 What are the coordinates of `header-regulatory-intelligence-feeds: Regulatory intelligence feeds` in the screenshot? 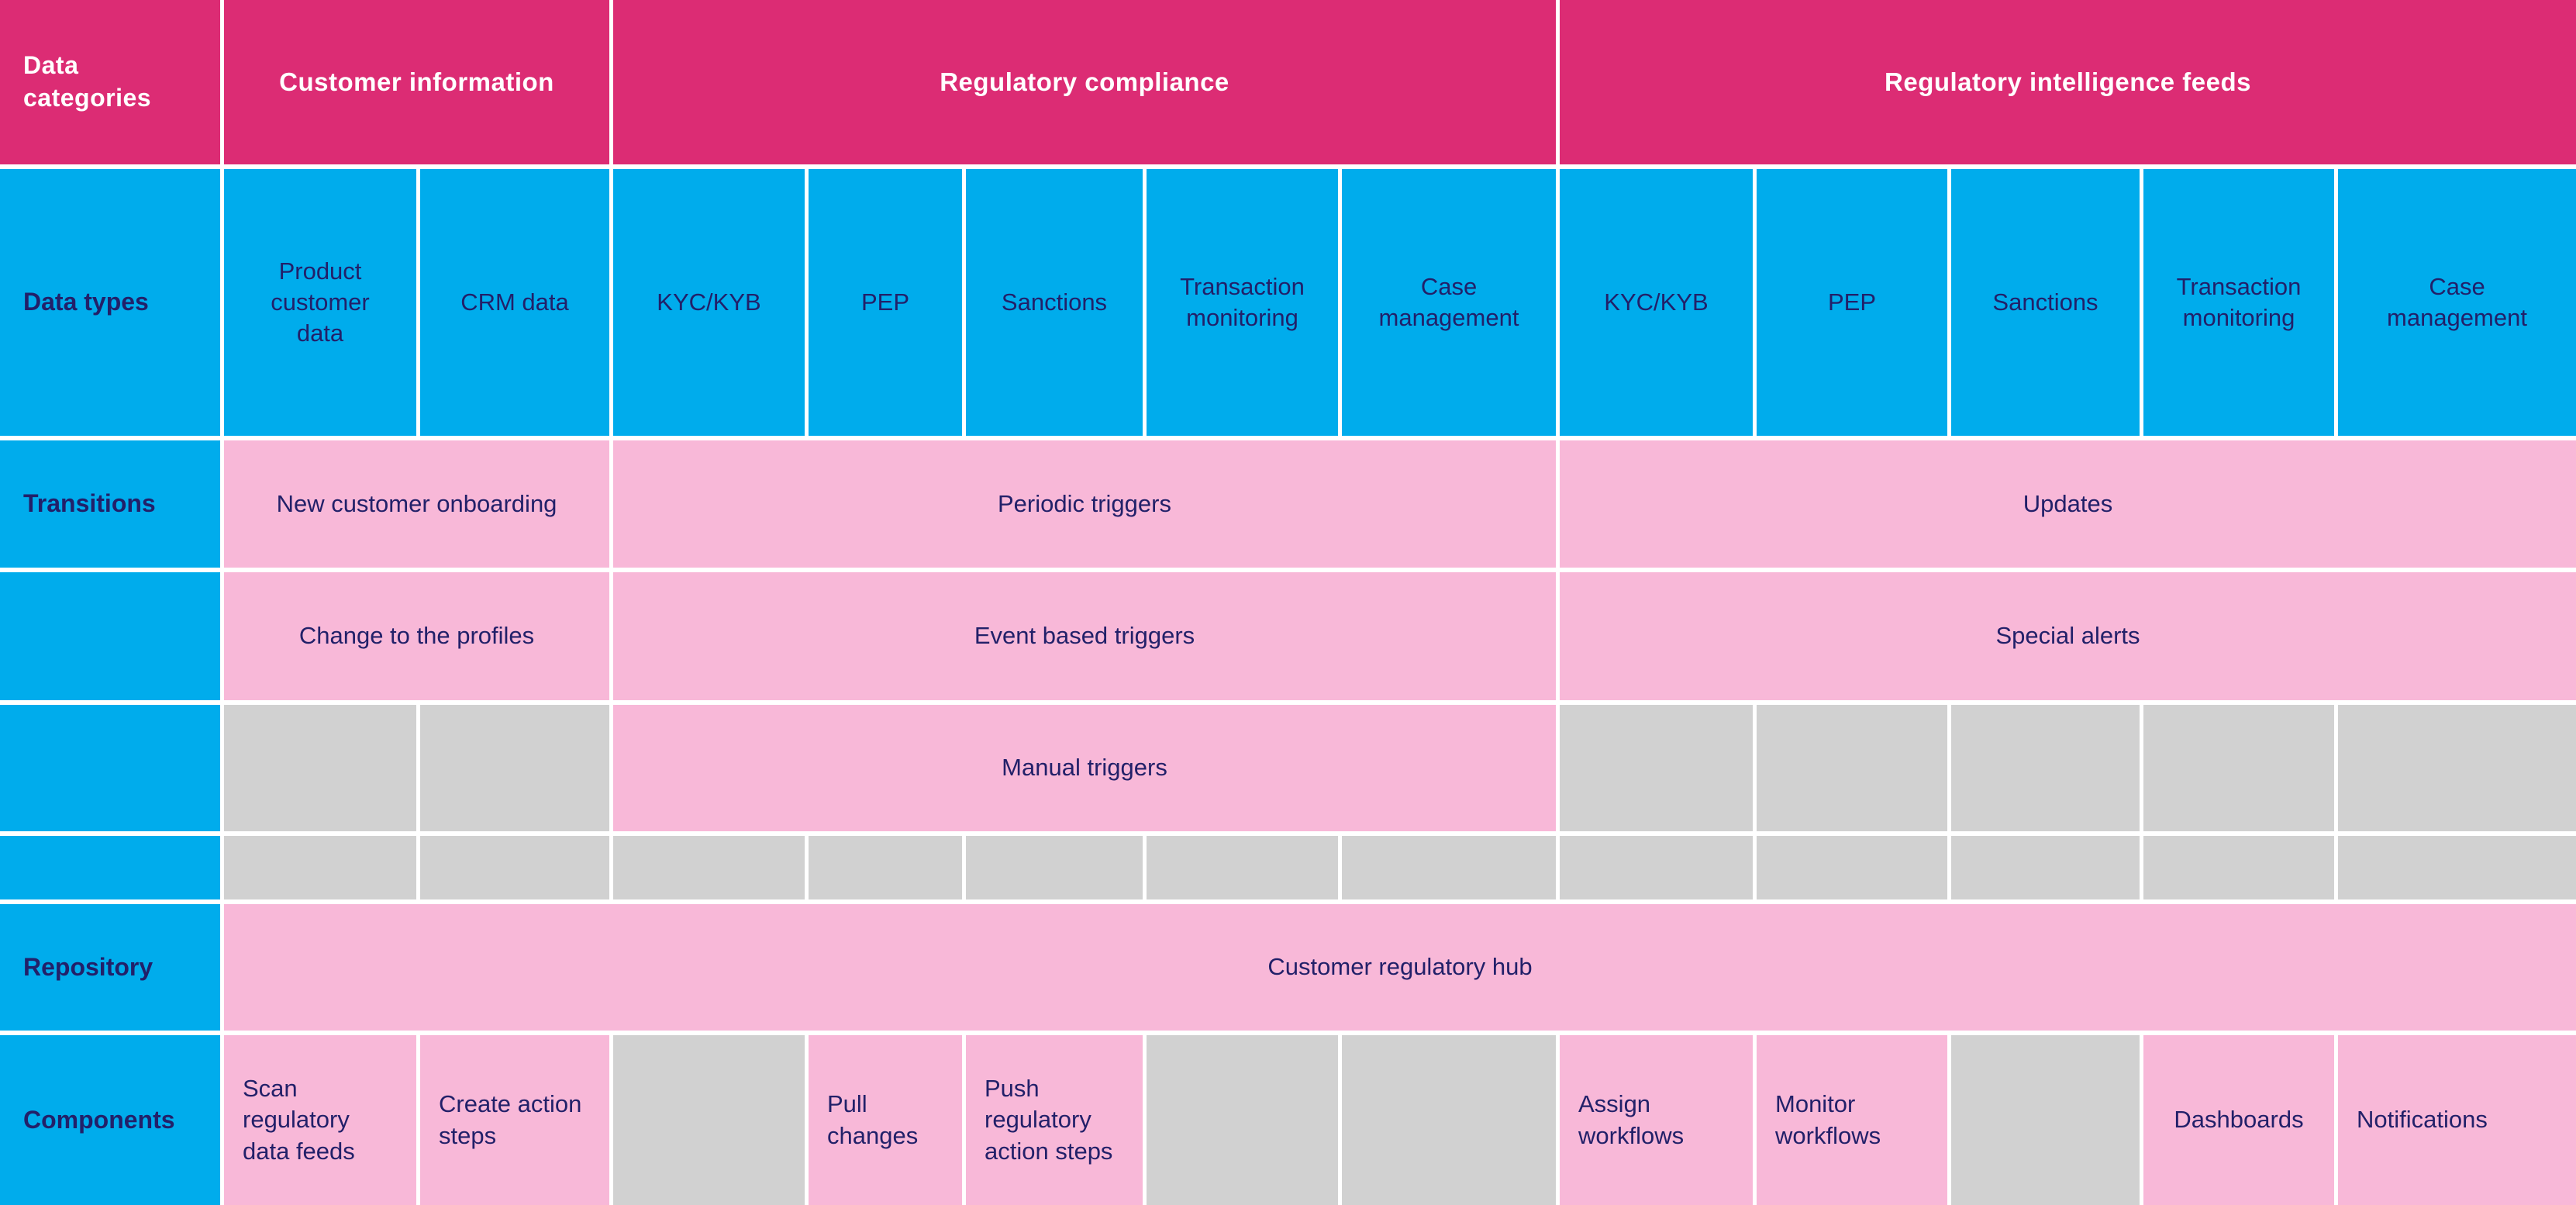 It's located at (2068, 82).